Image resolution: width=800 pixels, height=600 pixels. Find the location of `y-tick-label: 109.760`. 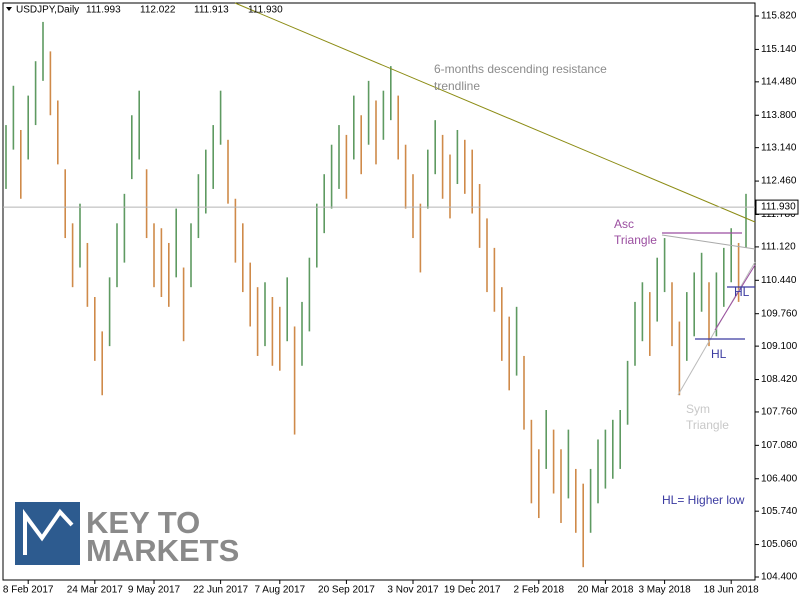

y-tick-label: 109.760 is located at coordinates (779, 313).